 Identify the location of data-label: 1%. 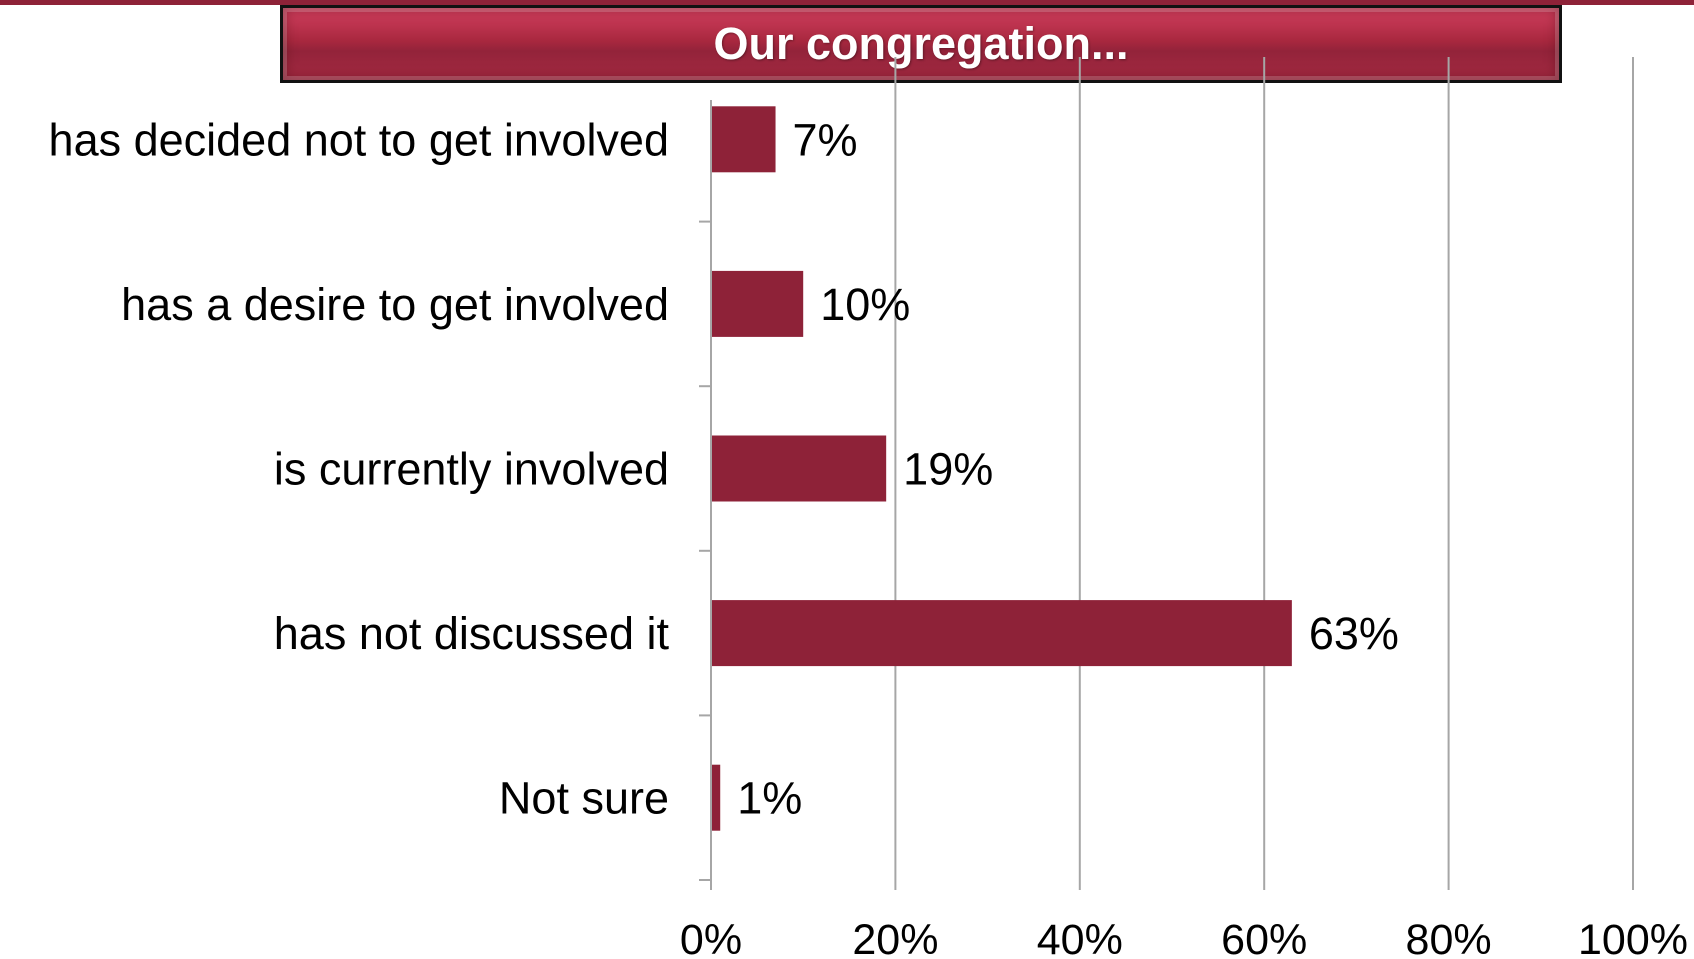
(769, 798).